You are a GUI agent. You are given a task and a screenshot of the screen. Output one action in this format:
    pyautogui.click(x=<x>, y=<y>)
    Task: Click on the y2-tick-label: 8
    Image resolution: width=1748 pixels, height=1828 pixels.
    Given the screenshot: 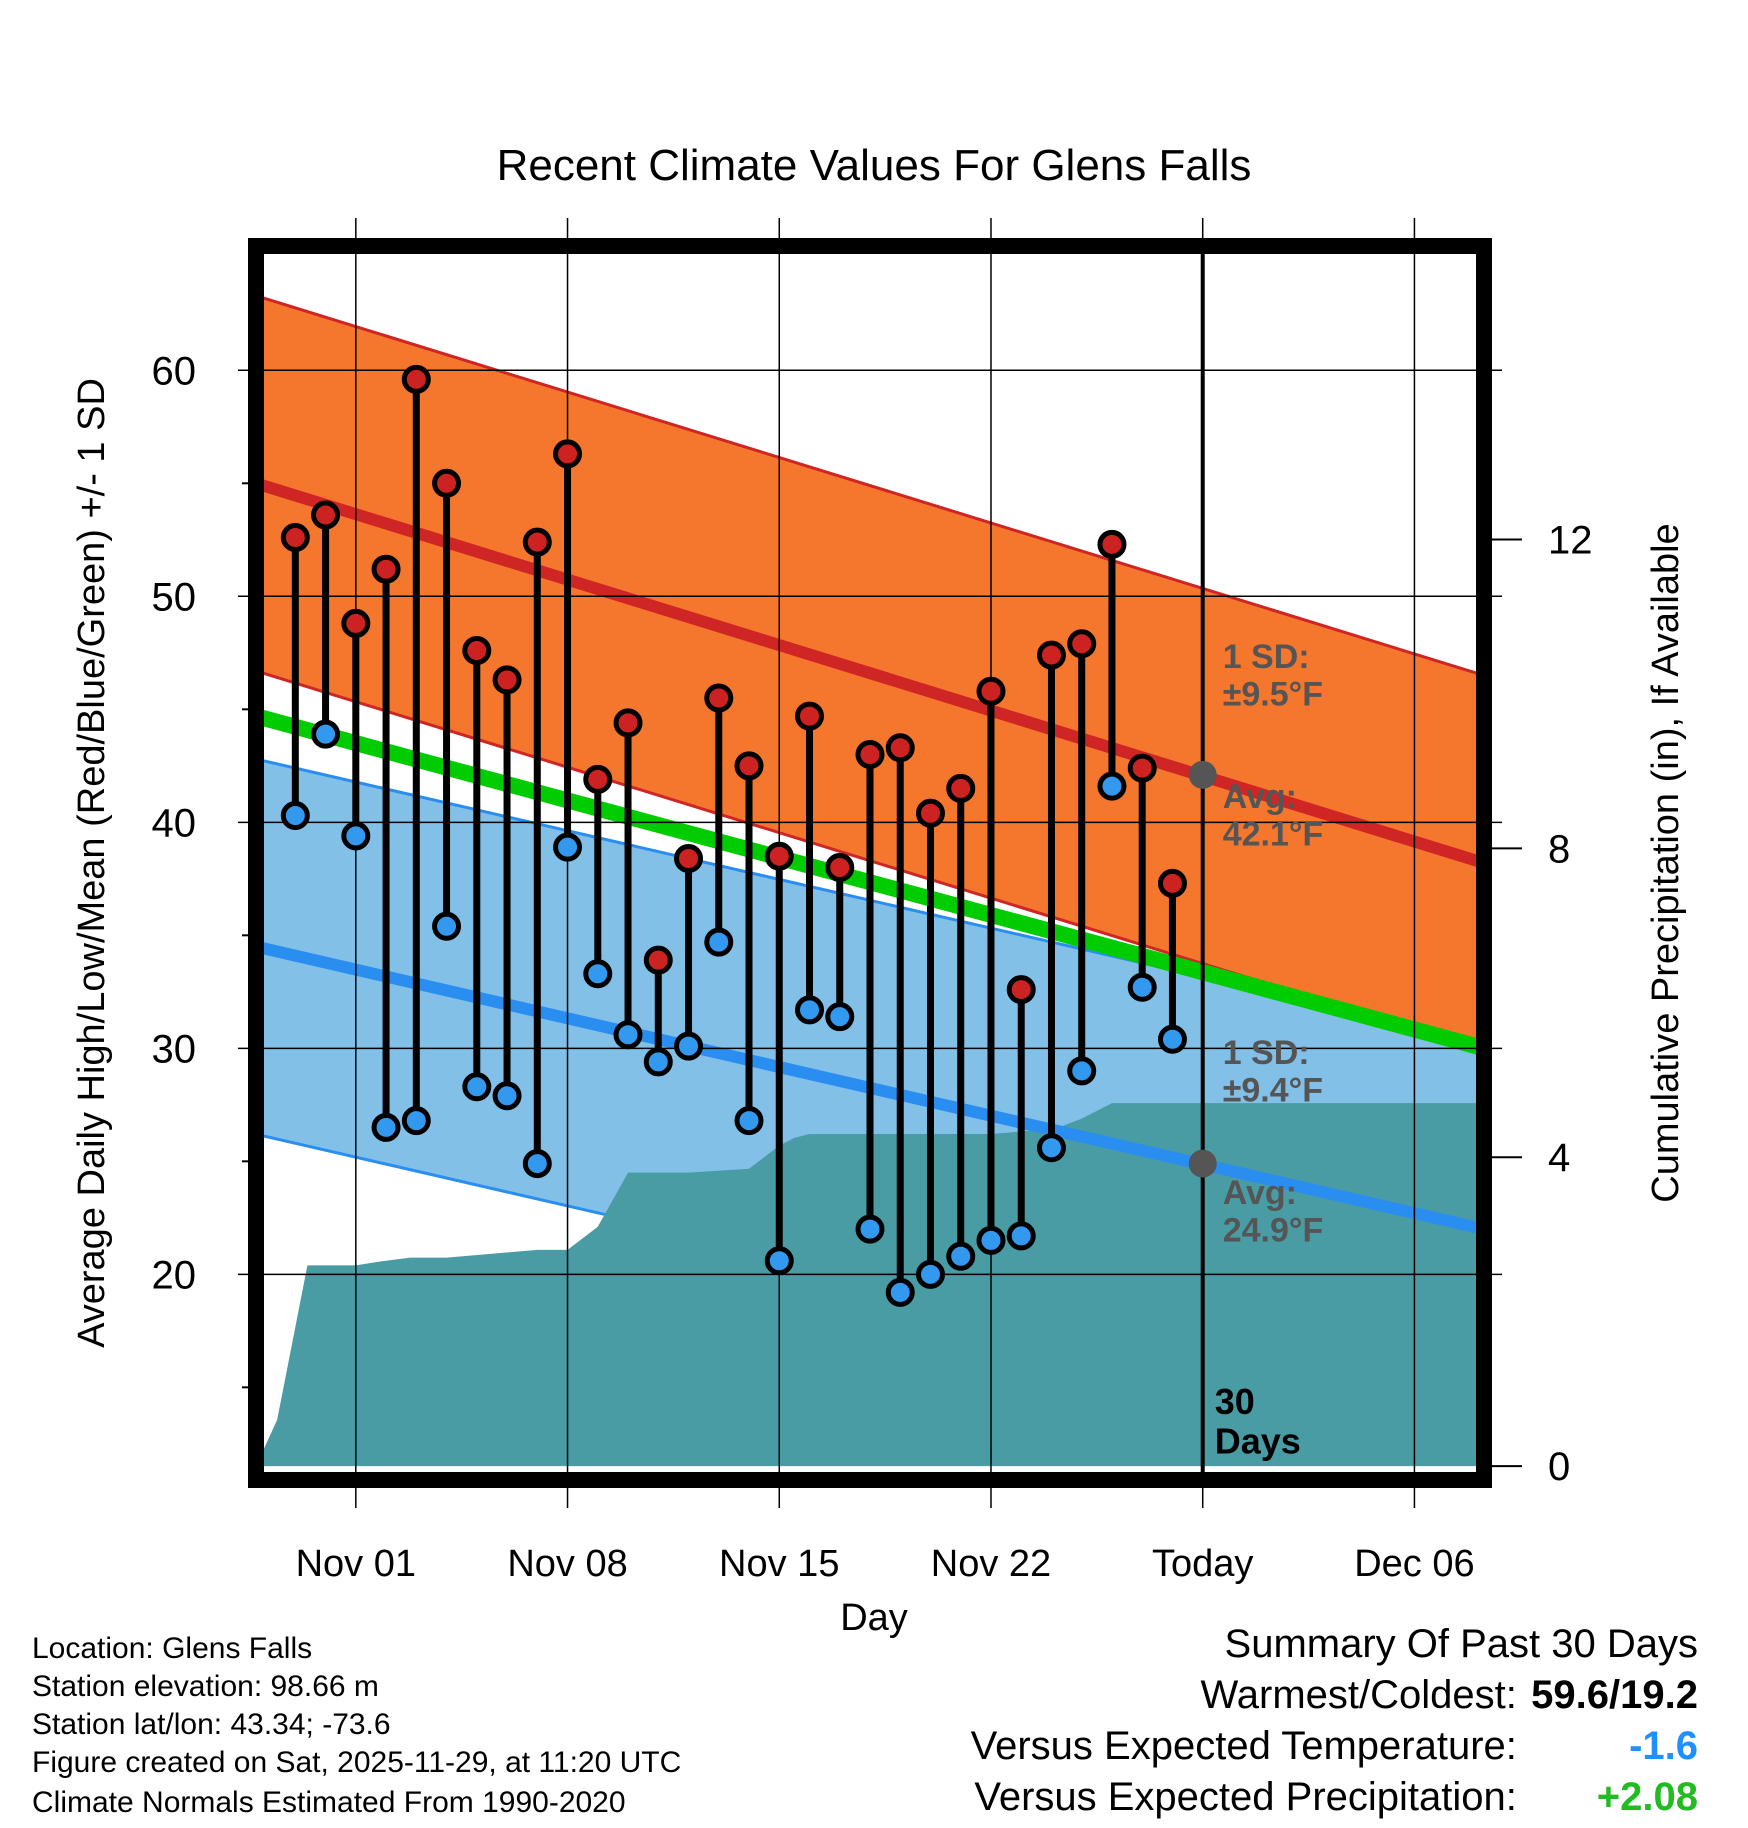 What is the action you would take?
    pyautogui.click(x=1559, y=849)
    